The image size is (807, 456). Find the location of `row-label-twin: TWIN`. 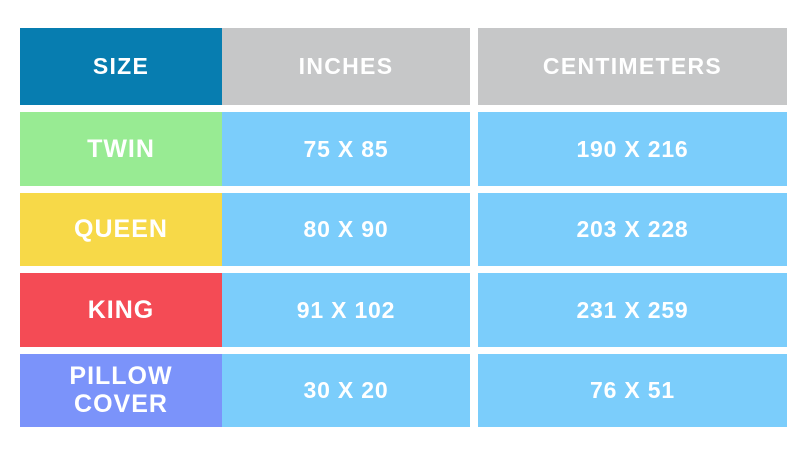

row-label-twin: TWIN is located at coordinates (121, 149).